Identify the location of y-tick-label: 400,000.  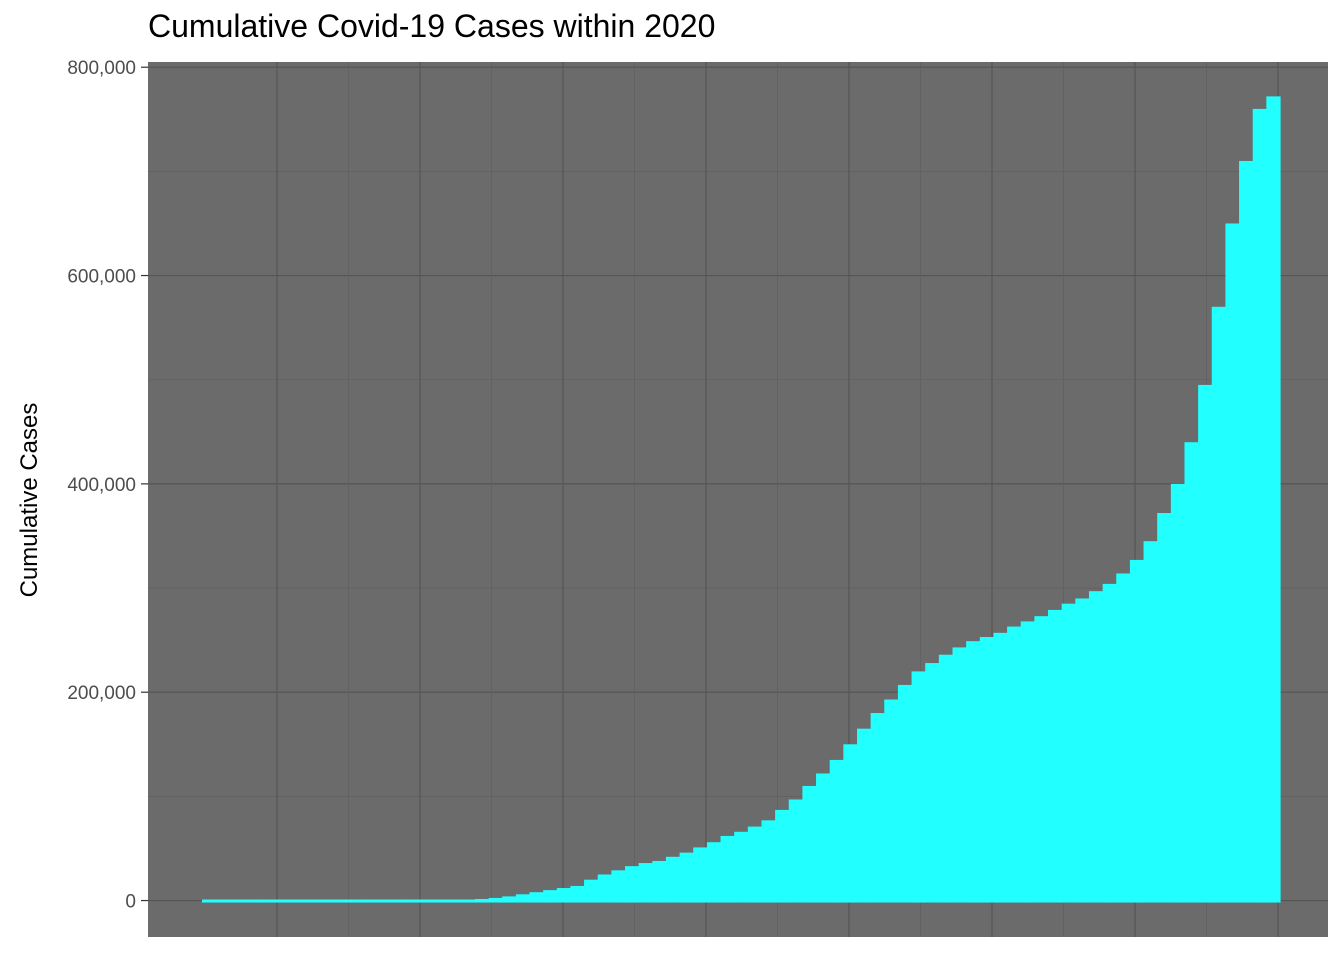
(101, 485).